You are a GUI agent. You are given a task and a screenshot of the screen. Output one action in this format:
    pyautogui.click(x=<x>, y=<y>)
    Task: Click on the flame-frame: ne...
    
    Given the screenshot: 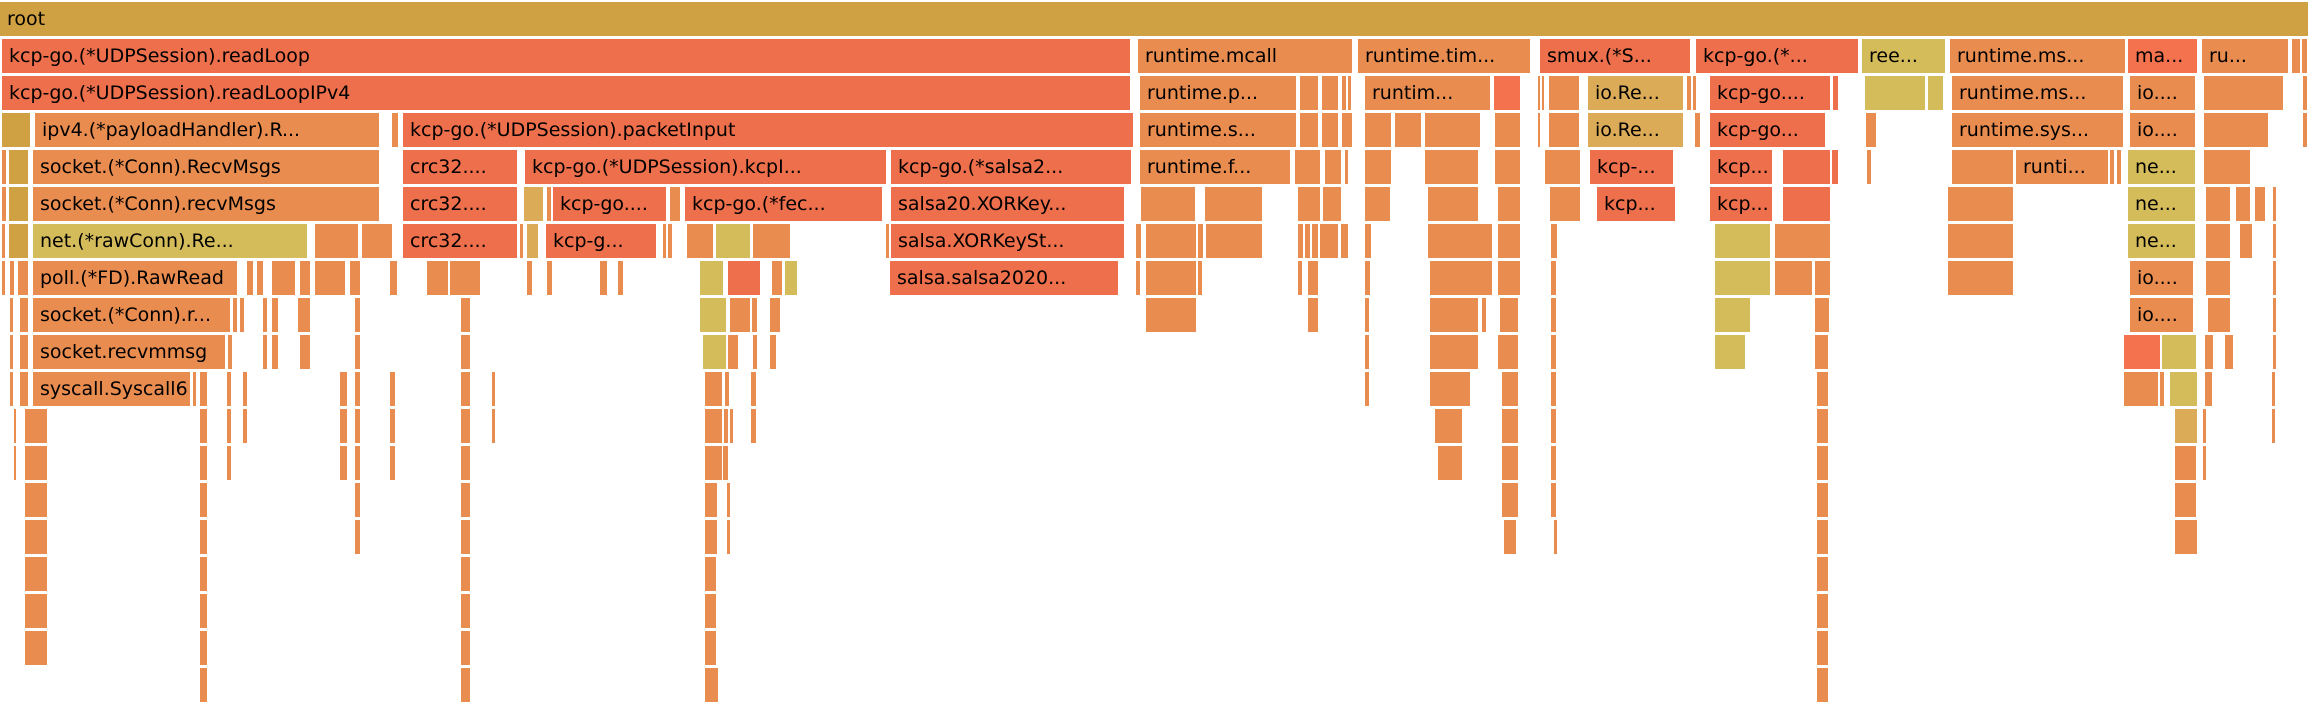 What is the action you would take?
    pyautogui.click(x=2161, y=241)
    